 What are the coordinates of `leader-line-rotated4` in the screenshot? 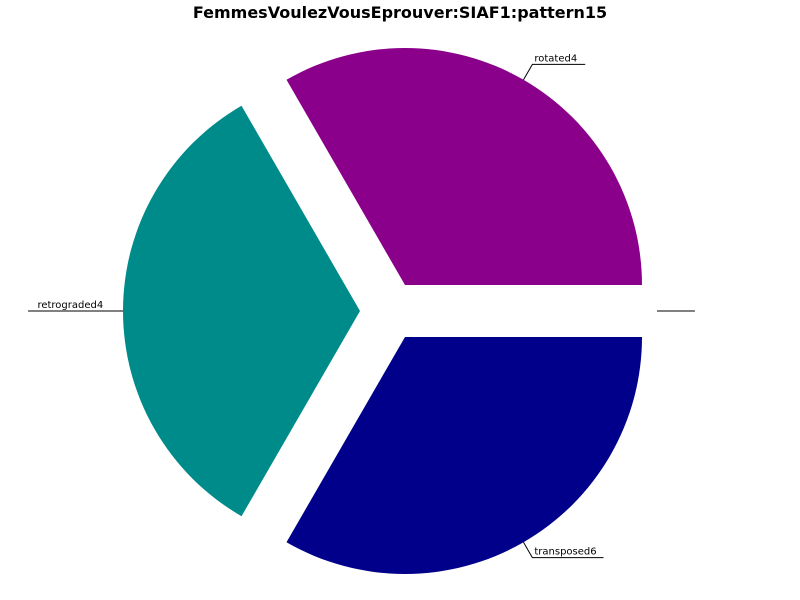 It's located at (554, 72).